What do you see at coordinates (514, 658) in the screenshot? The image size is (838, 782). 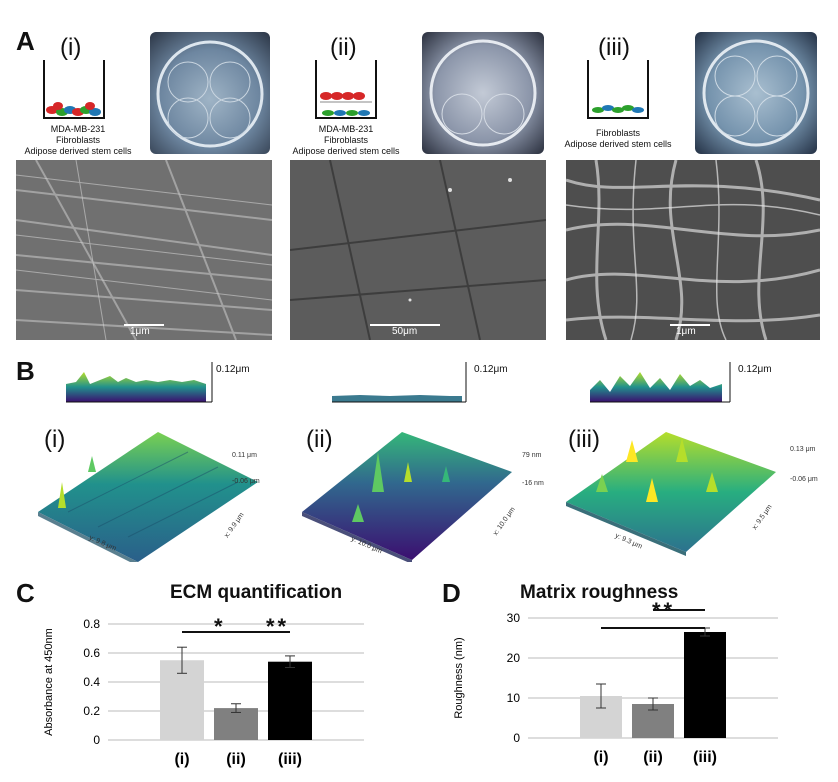 I see `y-tick-label: 20` at bounding box center [514, 658].